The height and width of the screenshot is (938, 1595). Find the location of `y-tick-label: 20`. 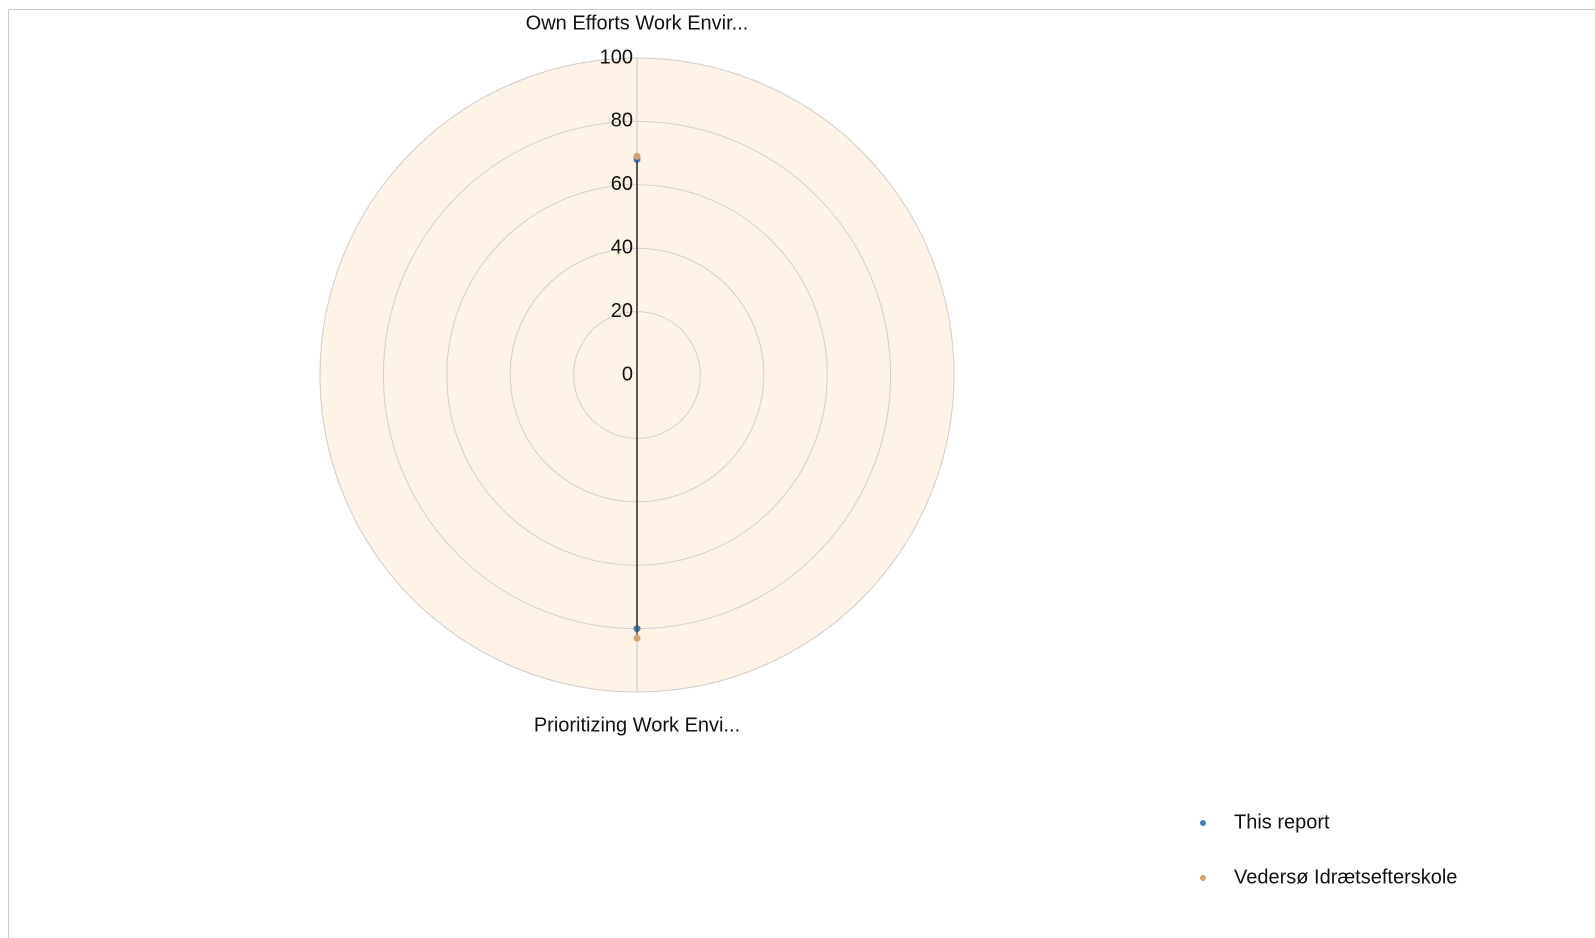

y-tick-label: 20 is located at coordinates (622, 311).